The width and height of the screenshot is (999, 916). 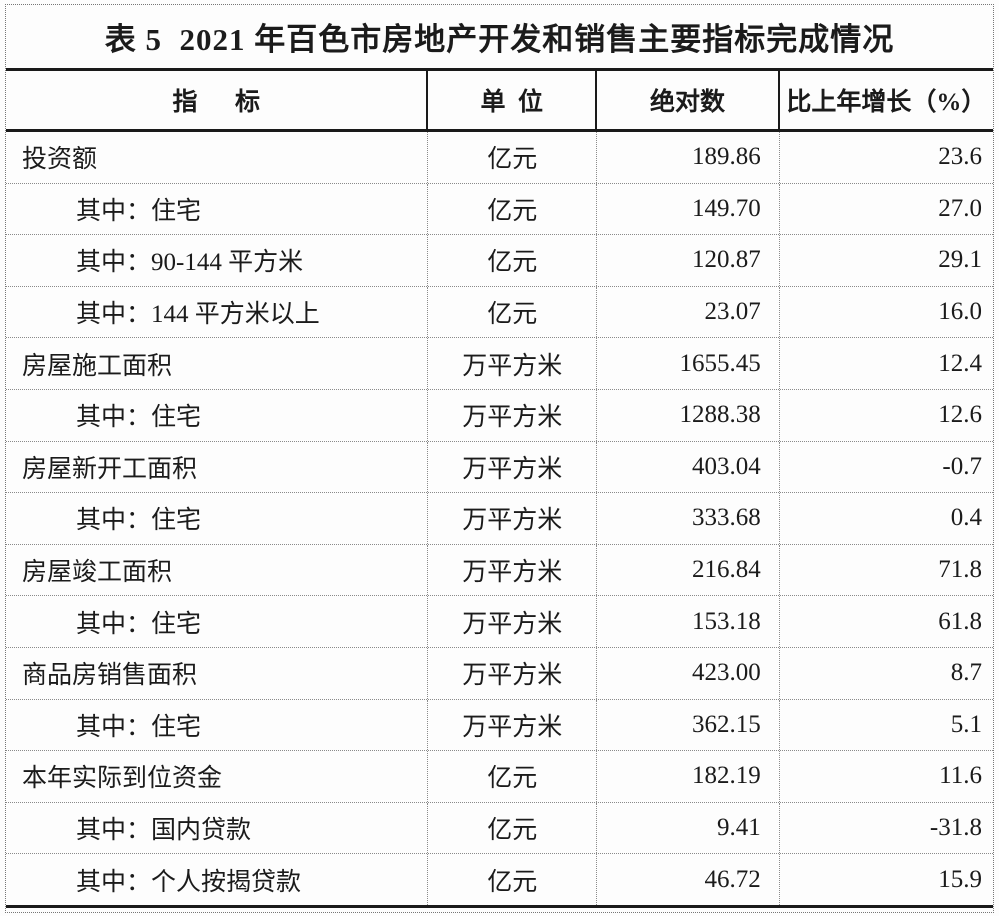 What do you see at coordinates (688, 570) in the screenshot?
I see `absolute-value-cell: 216.84` at bounding box center [688, 570].